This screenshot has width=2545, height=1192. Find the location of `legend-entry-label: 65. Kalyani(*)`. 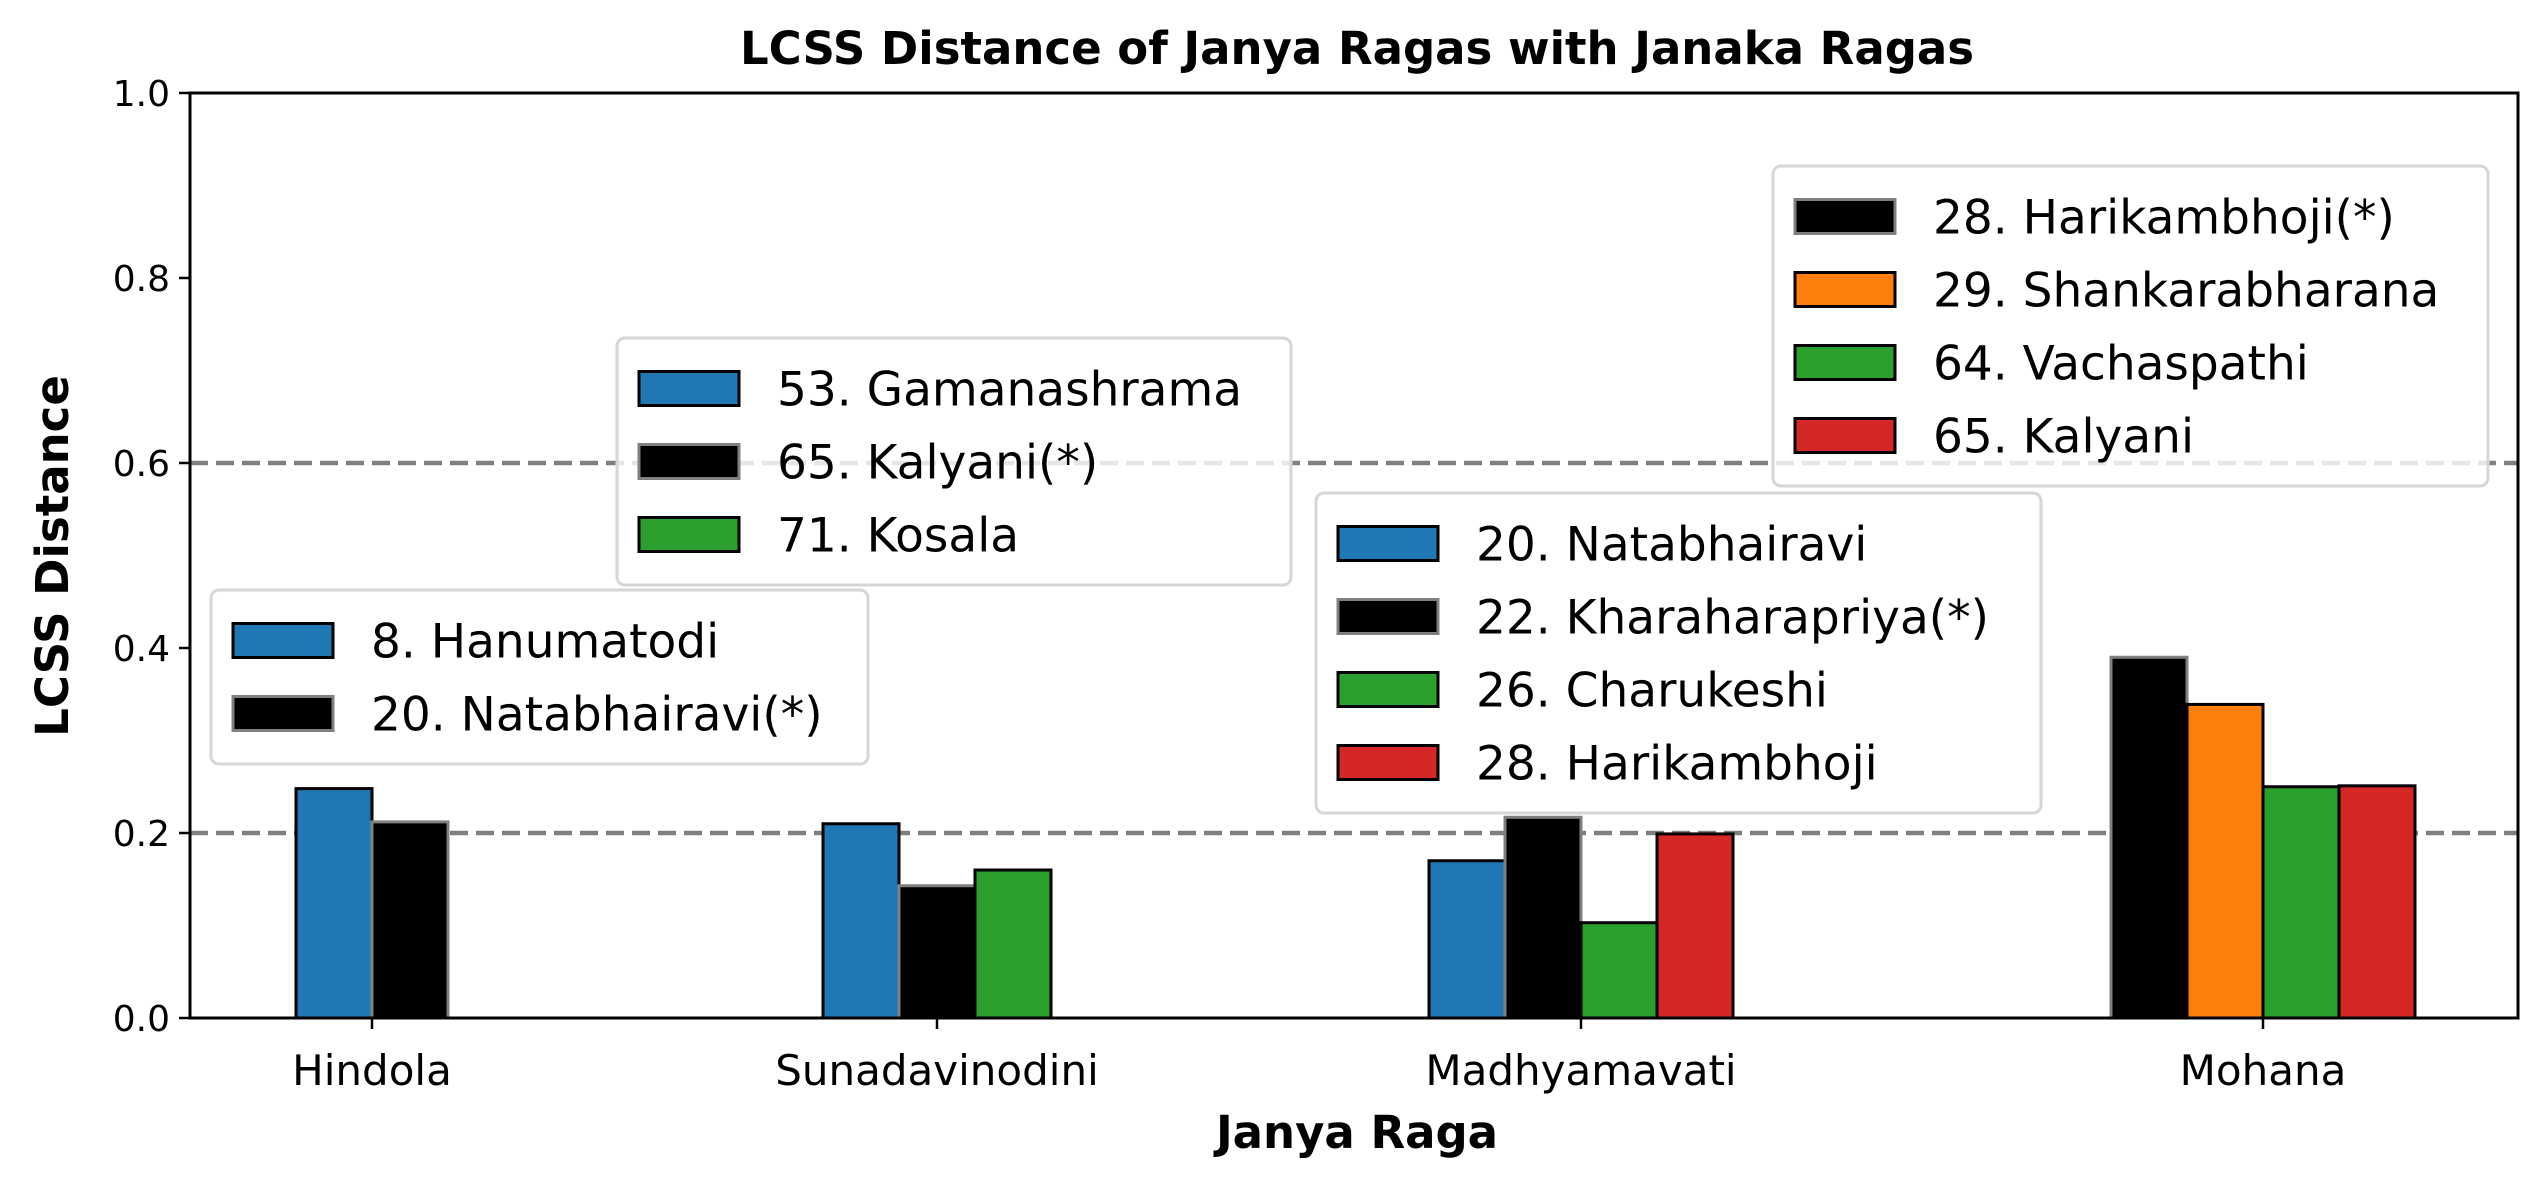

legend-entry-label: 65. Kalyani(*) is located at coordinates (937, 463).